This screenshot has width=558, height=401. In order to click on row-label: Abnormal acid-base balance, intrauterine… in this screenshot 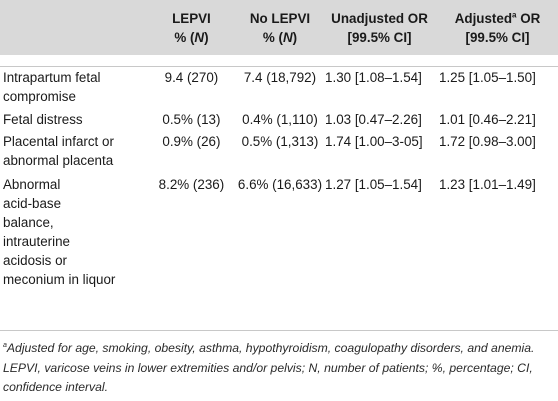, I will do `click(59, 232)`.